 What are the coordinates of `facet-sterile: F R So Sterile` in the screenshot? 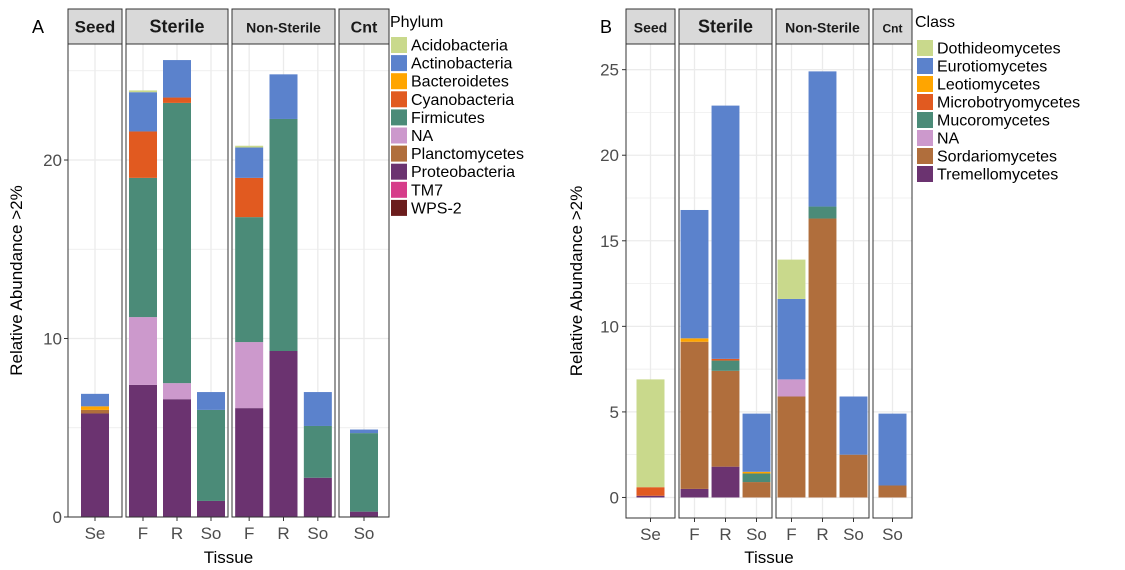 It's located at (725, 276).